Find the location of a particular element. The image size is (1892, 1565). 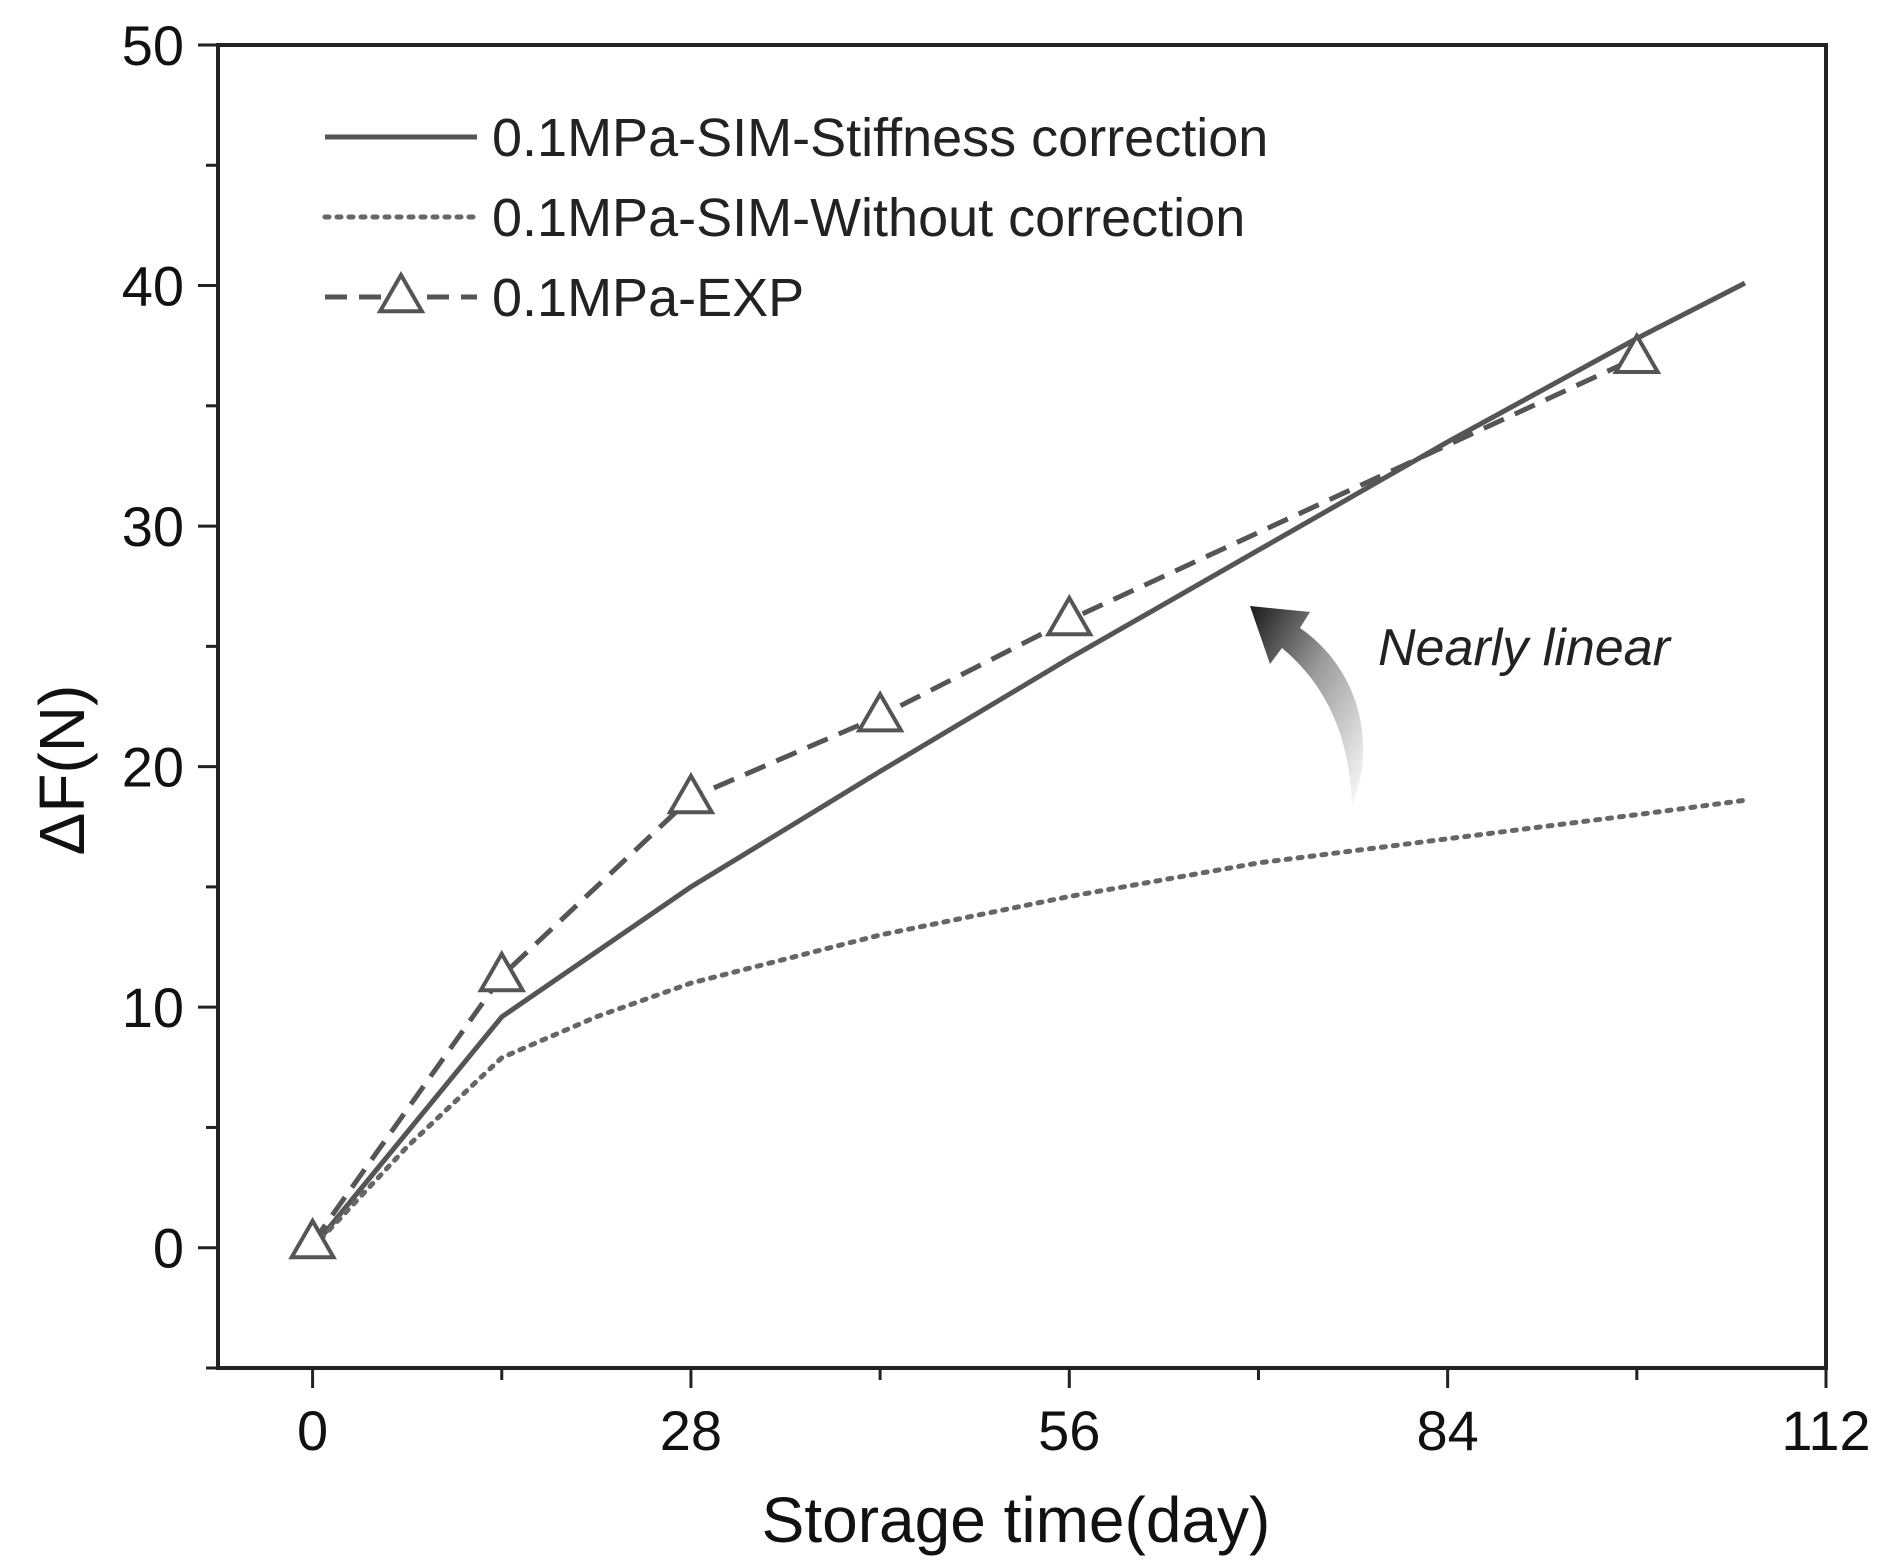

legend-label: 0.1MPa-SIM-Stiffness correction is located at coordinates (880, 138).